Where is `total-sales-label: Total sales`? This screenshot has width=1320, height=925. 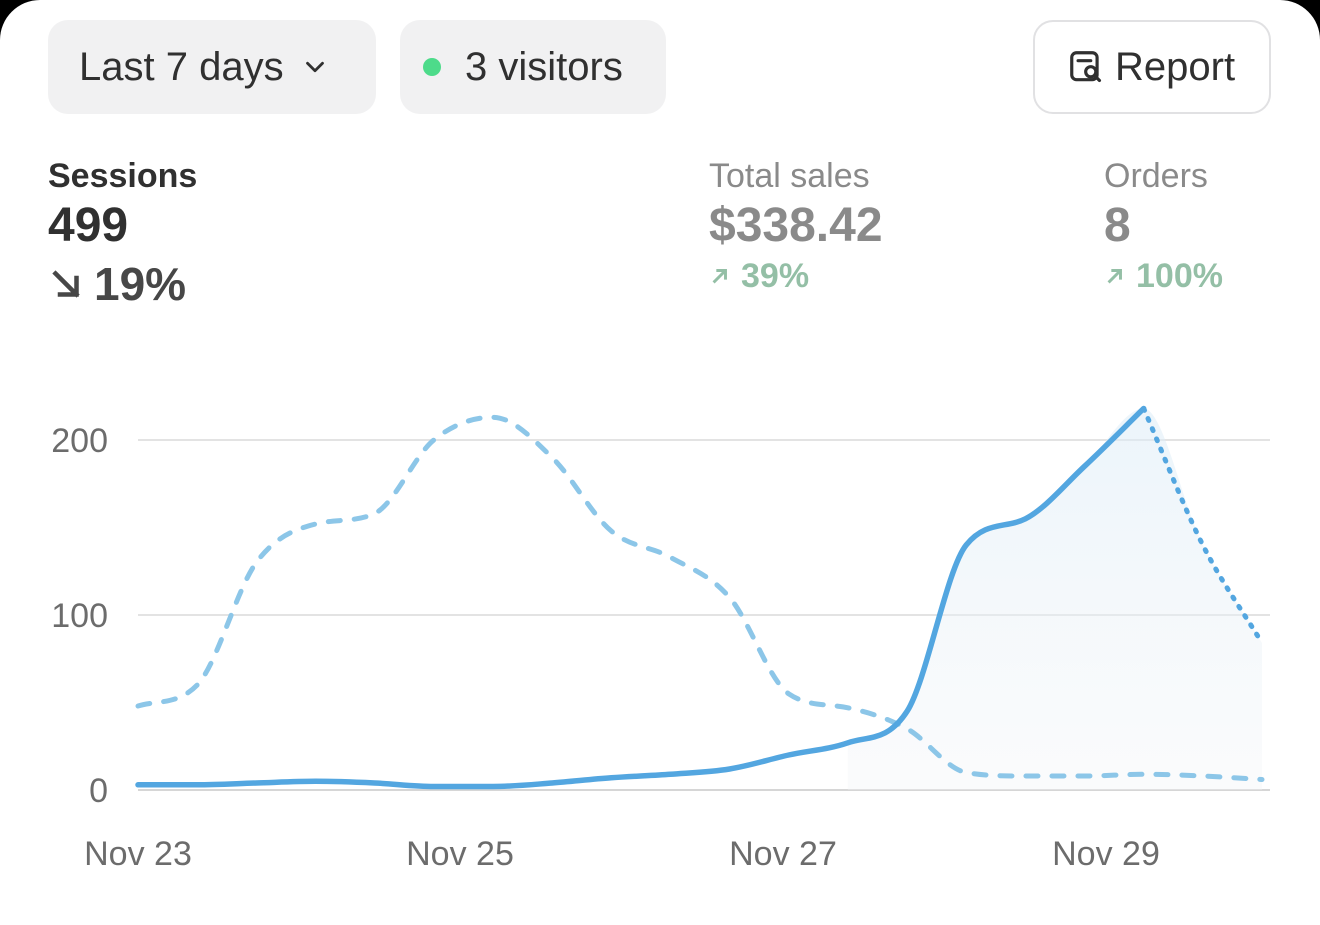 total-sales-label: Total sales is located at coordinates (789, 176).